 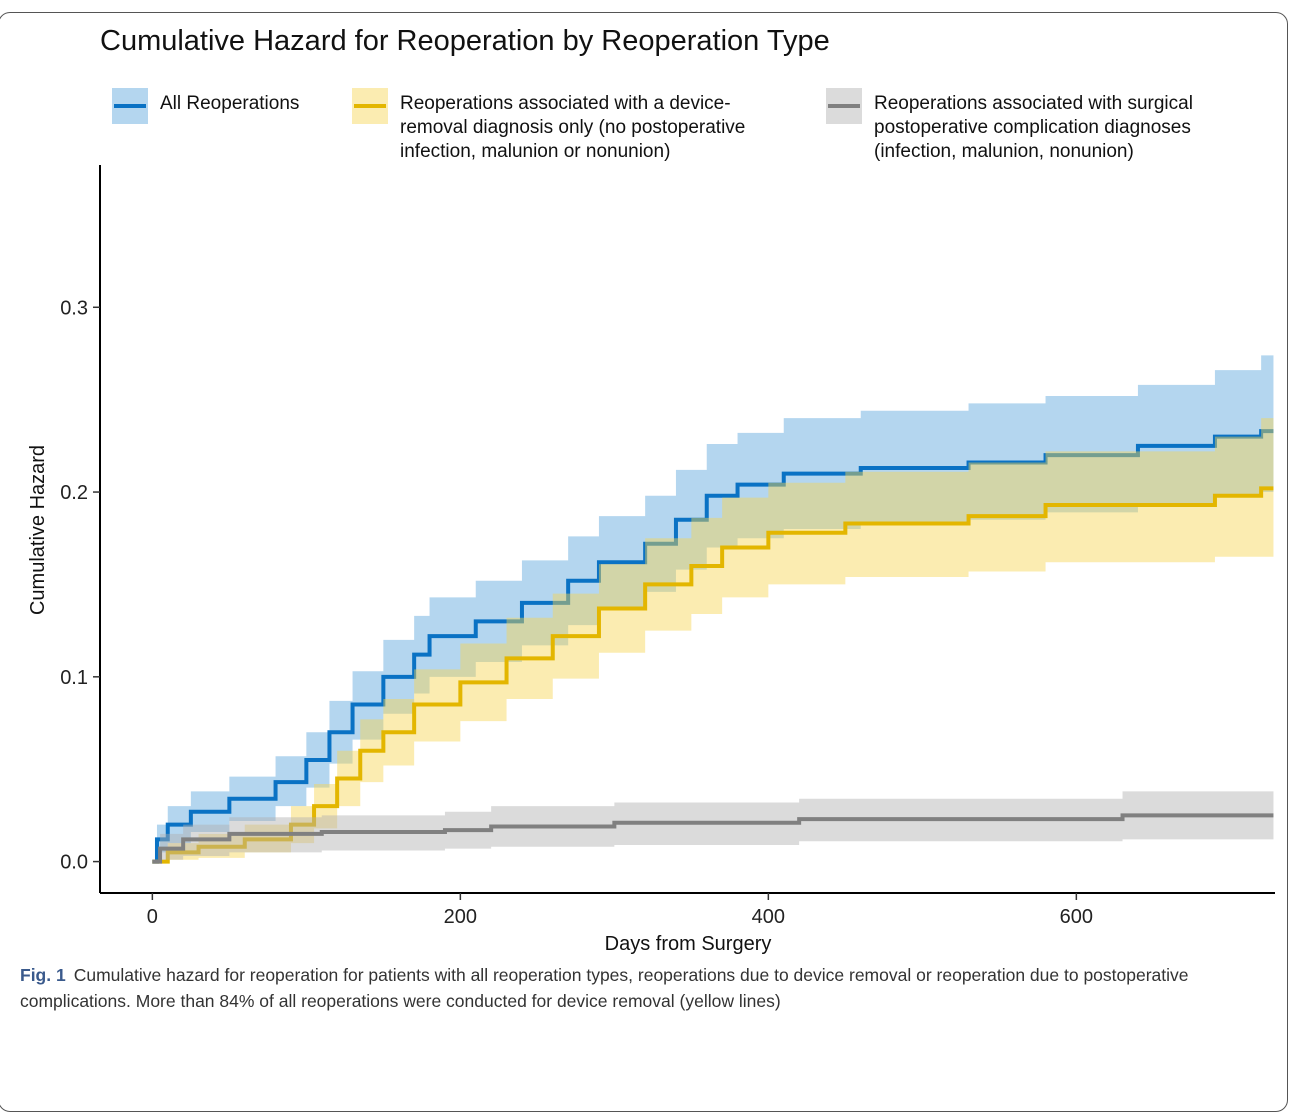 What do you see at coordinates (43, 975) in the screenshot?
I see `caption-label: Fig. 1` at bounding box center [43, 975].